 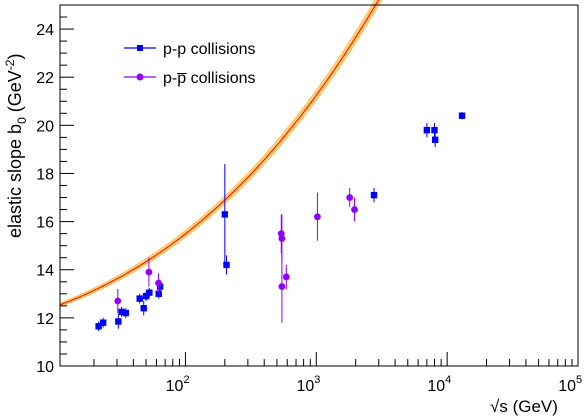 What do you see at coordinates (186, 380) in the screenshot?
I see `x-tick-label-exponent: 2` at bounding box center [186, 380].